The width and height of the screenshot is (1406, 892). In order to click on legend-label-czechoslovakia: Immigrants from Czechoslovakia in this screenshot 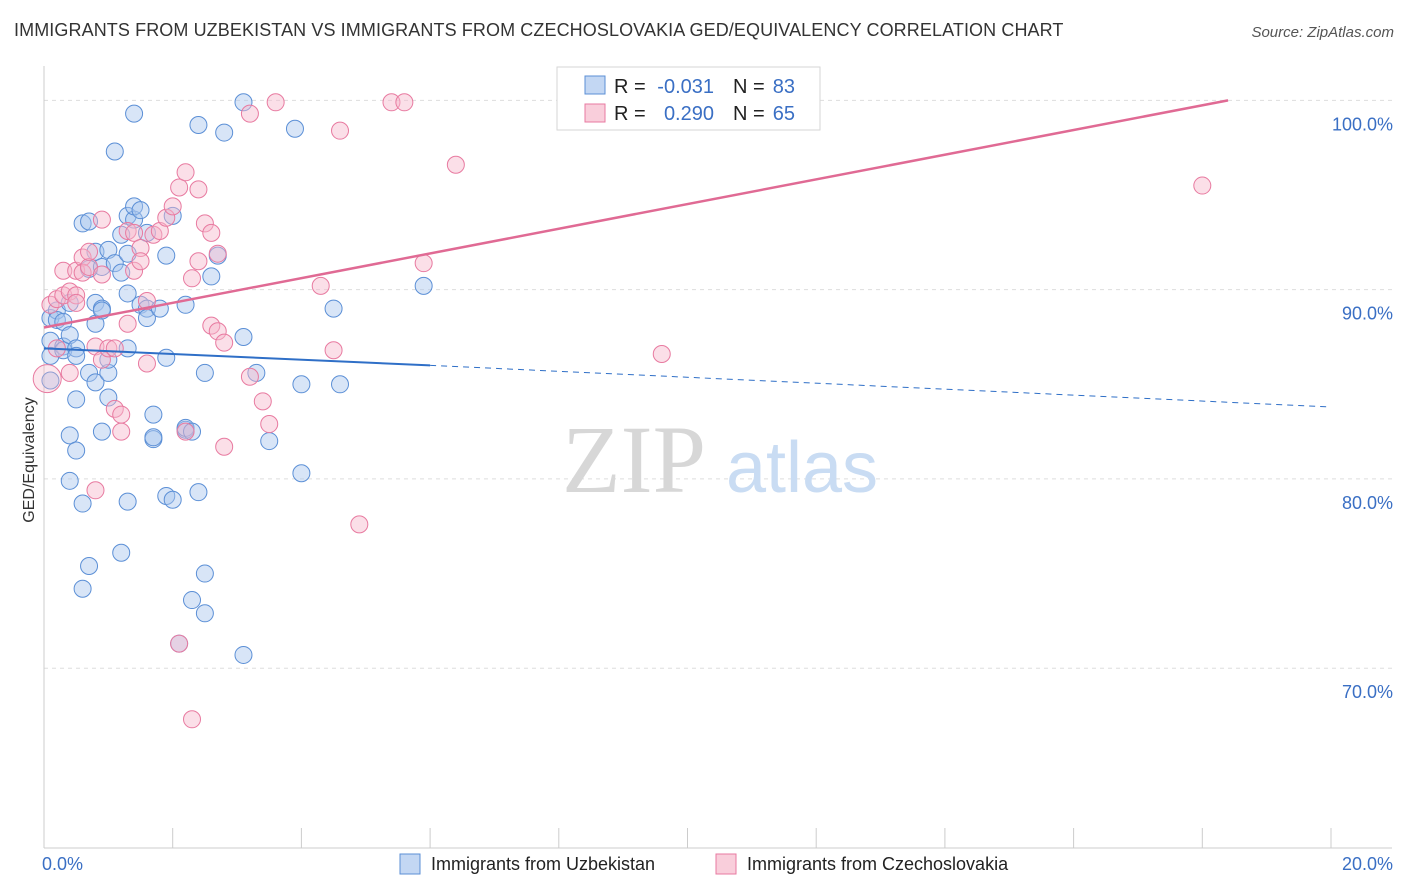, I will do `click(878, 864)`.